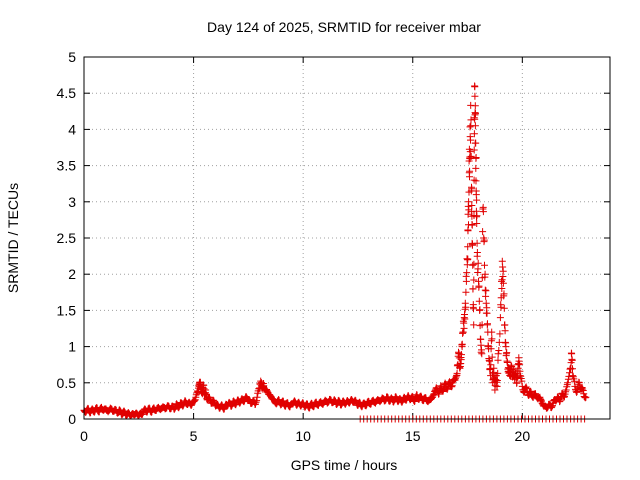 Image resolution: width=640 pixels, height=480 pixels. What do you see at coordinates (72, 57) in the screenshot?
I see `y-tick-label: 5` at bounding box center [72, 57].